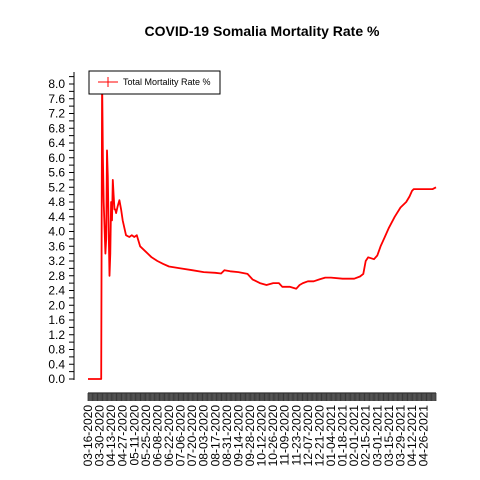 The image size is (480, 480). Describe the element at coordinates (204, 436) in the screenshot. I see `x-tick-label: 08-03-2020` at that location.